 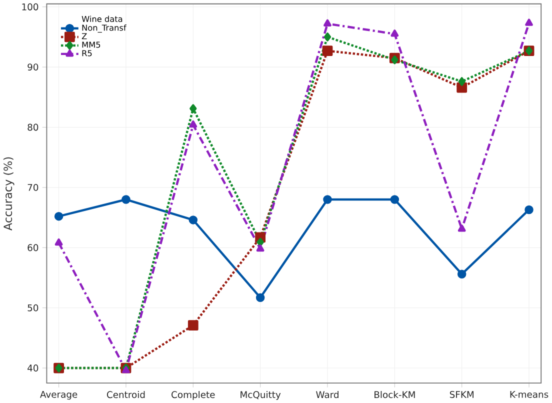 I want to click on x-tick-label: Average, so click(x=59, y=395).